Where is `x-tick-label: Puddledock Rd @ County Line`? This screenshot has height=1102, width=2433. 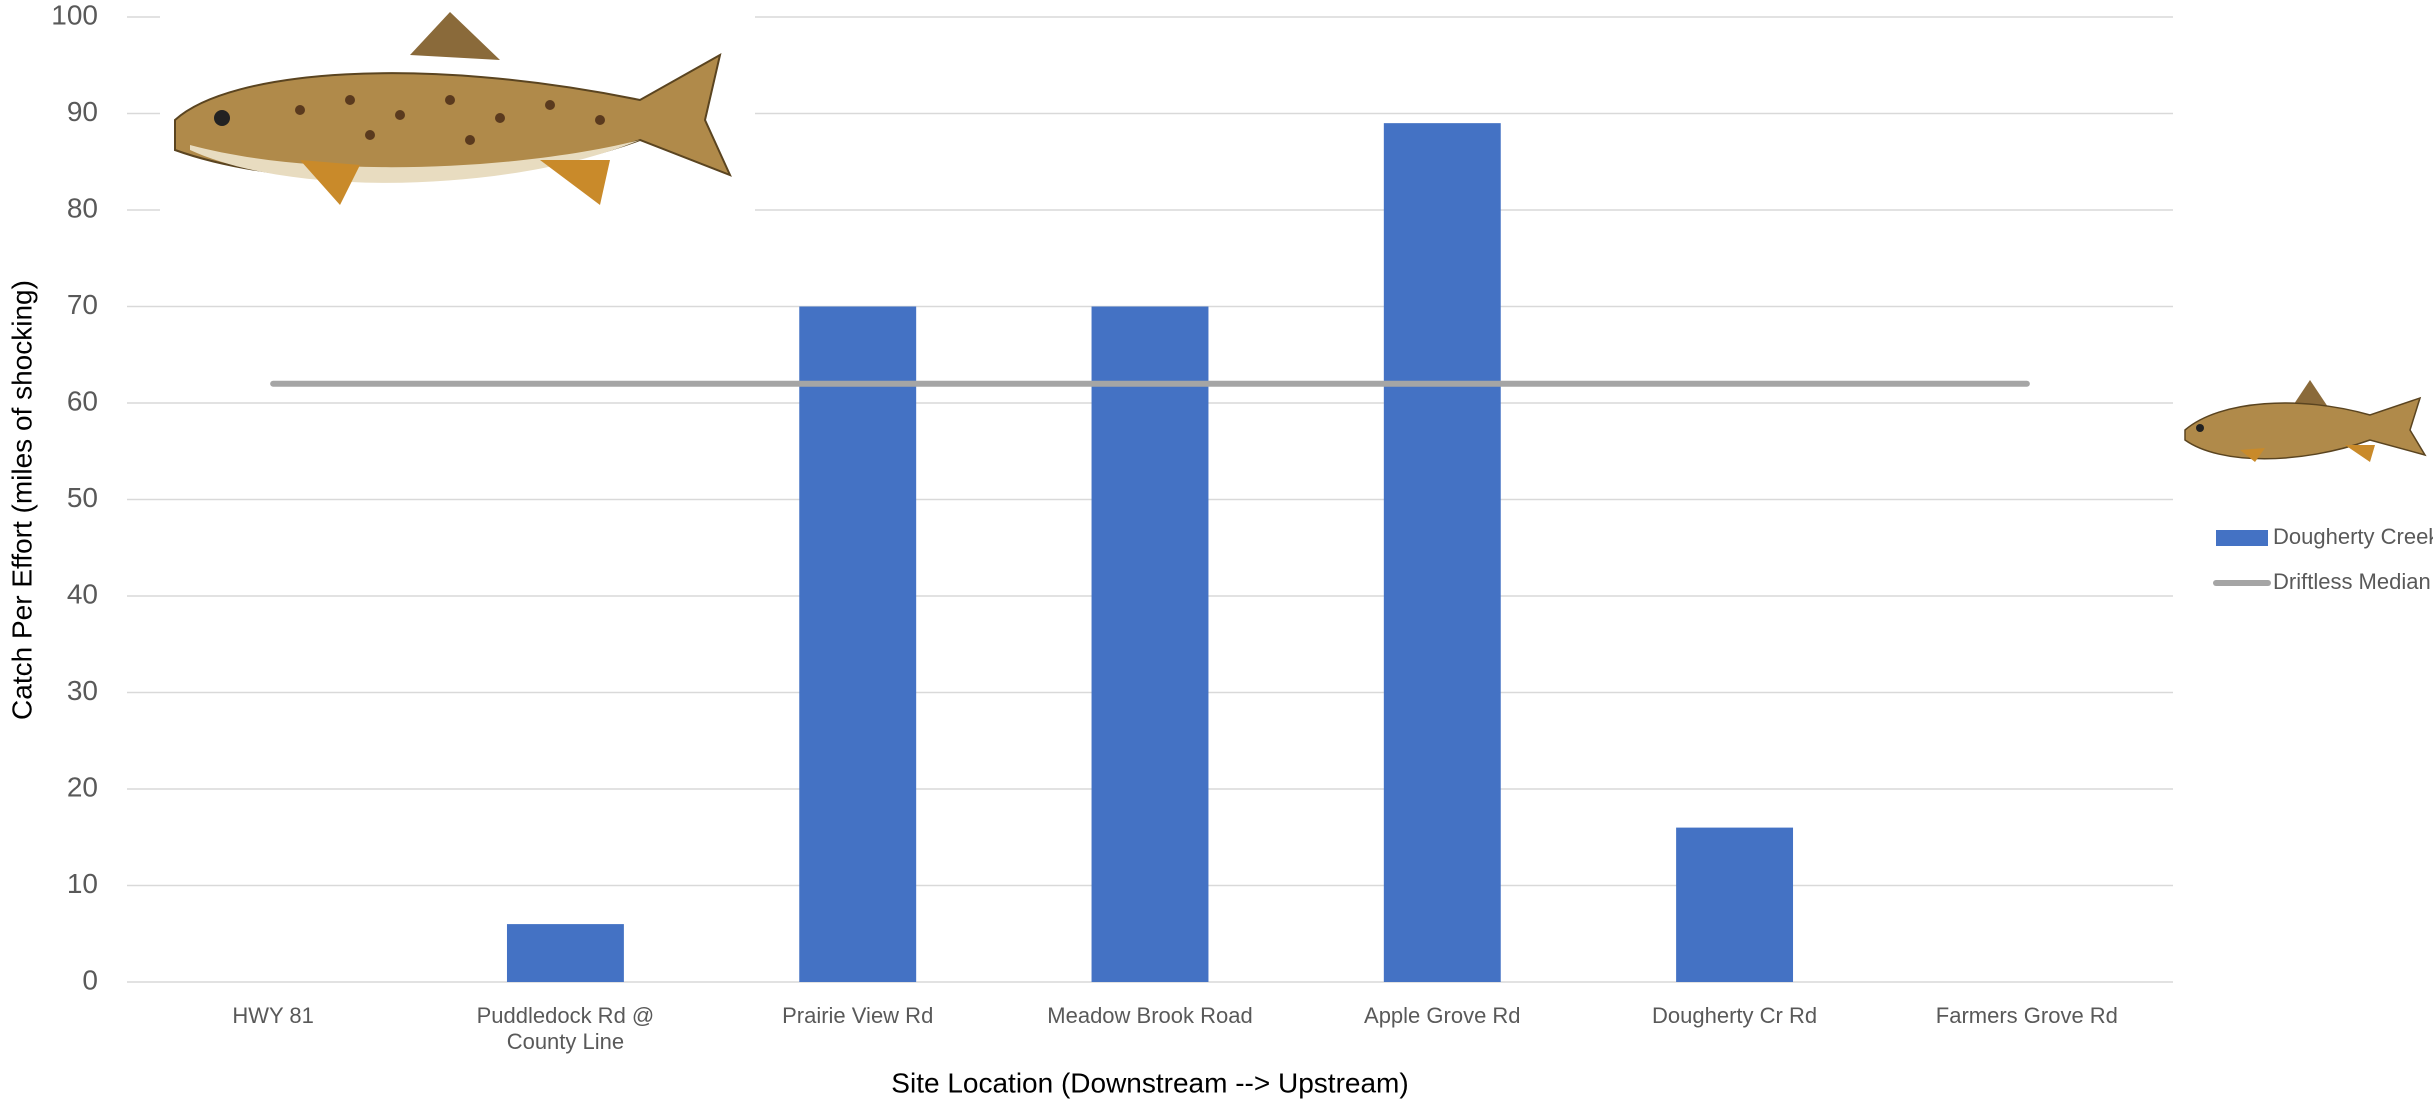 x-tick-label: Puddledock Rd @ County Line is located at coordinates (565, 1028).